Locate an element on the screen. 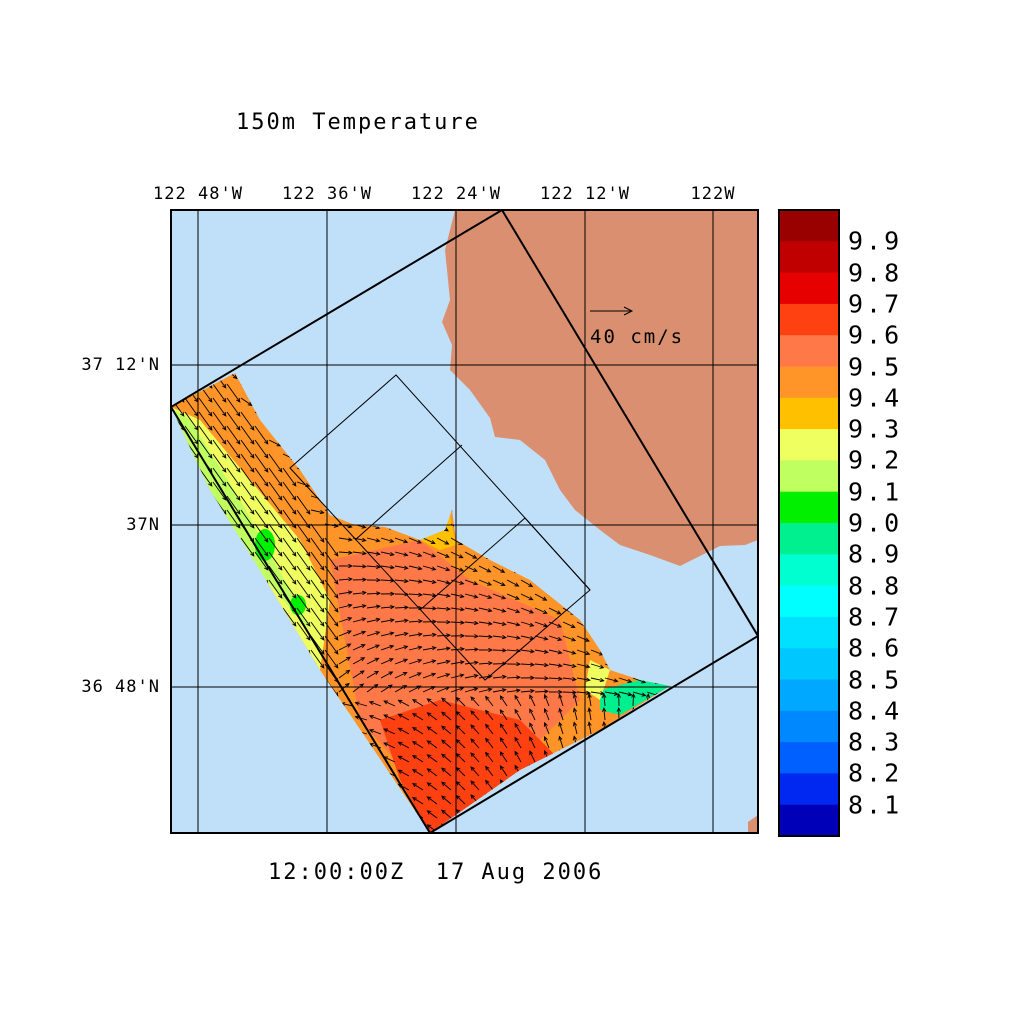 The image size is (1024, 1024). colorbar-label: 9.6 is located at coordinates (875, 335).